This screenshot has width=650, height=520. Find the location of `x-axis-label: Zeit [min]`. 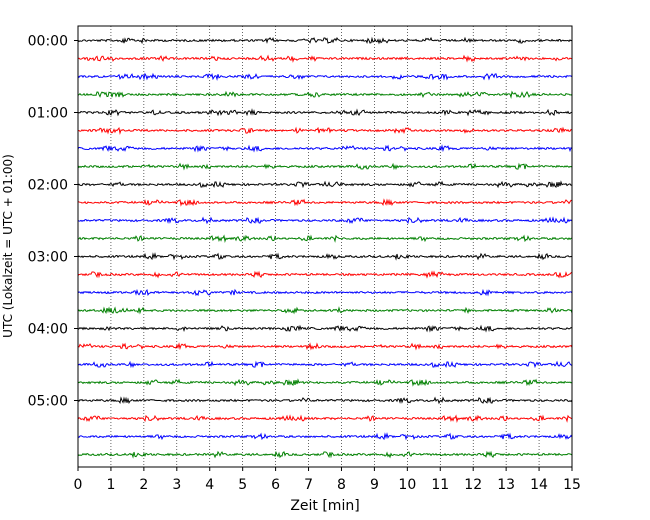

x-axis-label: Zeit [min] is located at coordinates (324, 506).